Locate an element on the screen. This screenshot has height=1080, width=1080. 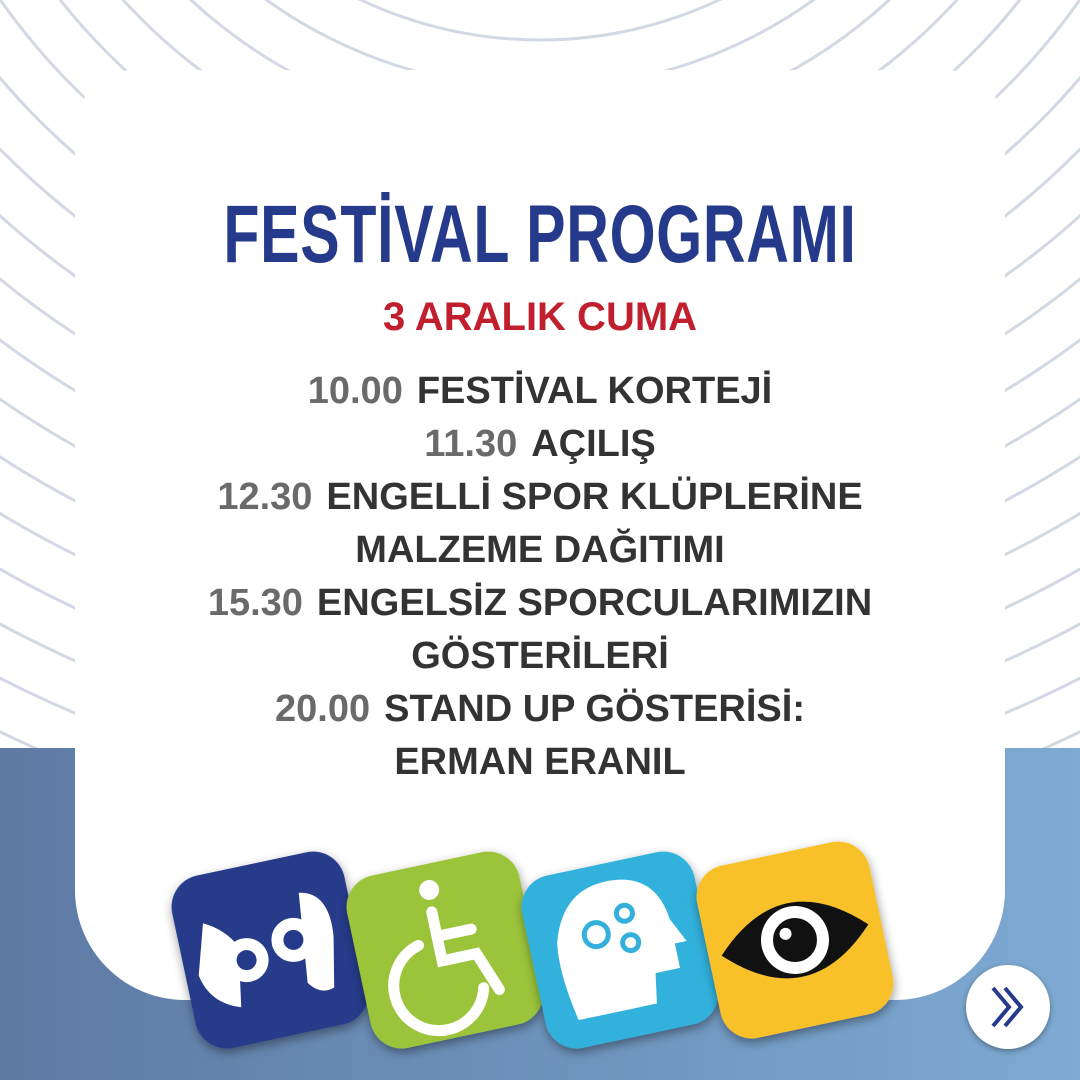
schedule-item: 20.00 STAND UP GÖSTERİSİ: ERMAN ERANIL is located at coordinates (540, 735).